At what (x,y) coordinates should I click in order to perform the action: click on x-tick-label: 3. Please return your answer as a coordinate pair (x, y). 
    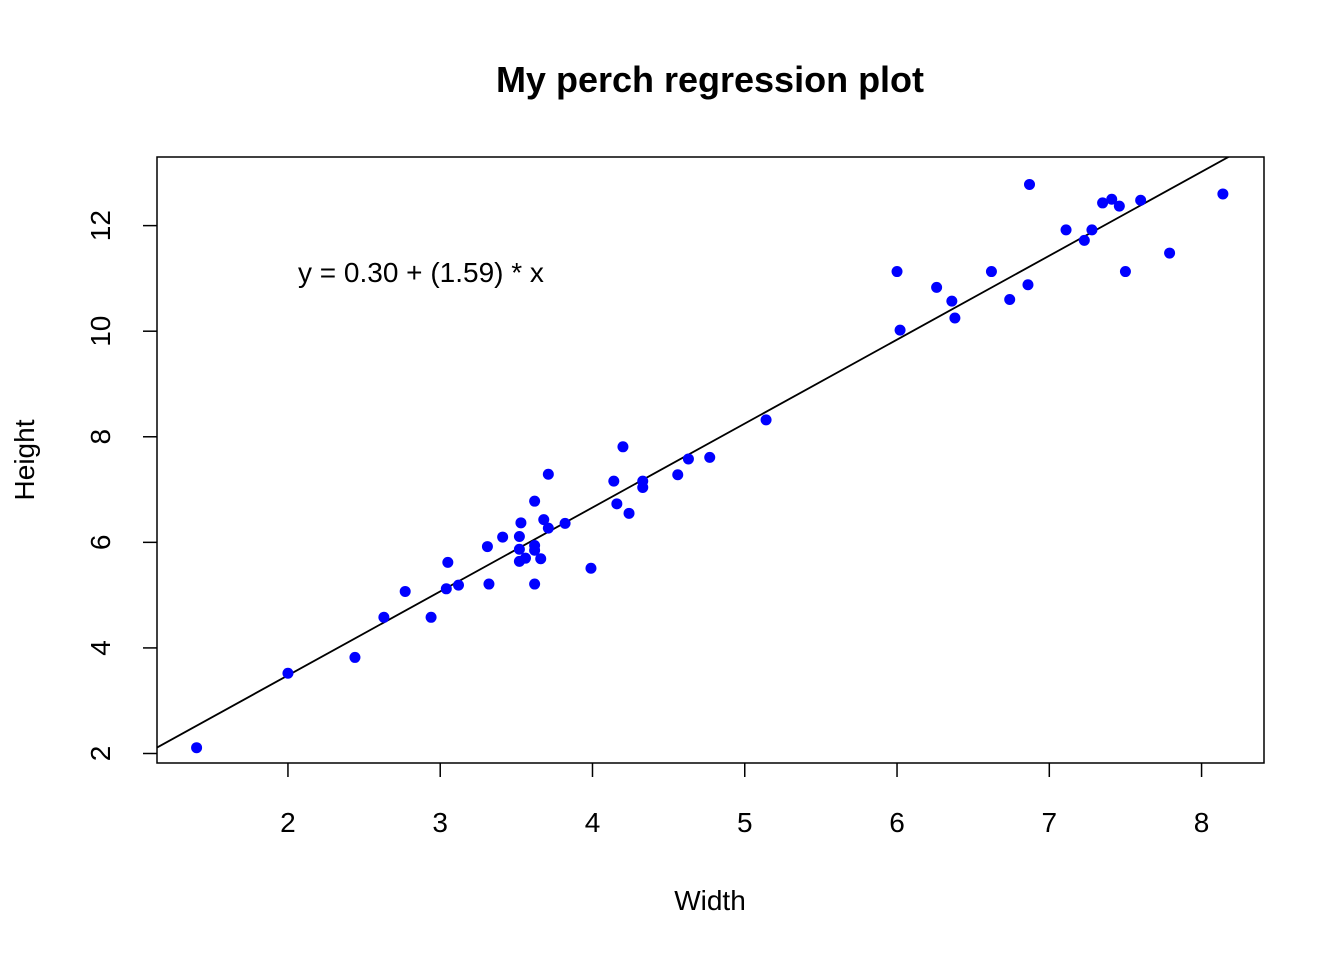
    Looking at the image, I should click on (440, 822).